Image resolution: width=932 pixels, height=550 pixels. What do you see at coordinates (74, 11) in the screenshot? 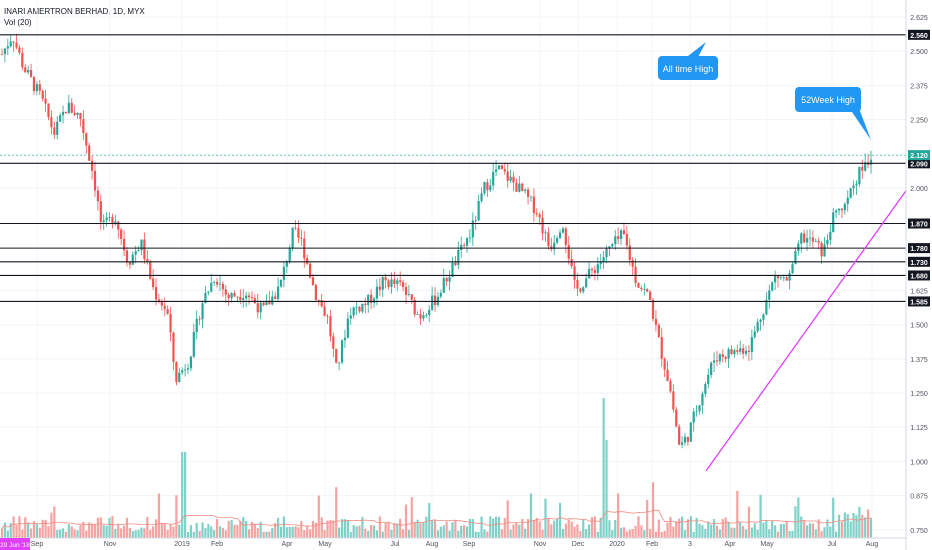
I see `symbol-title: INARI AMERTRON BERHAD, 1D, MYX` at bounding box center [74, 11].